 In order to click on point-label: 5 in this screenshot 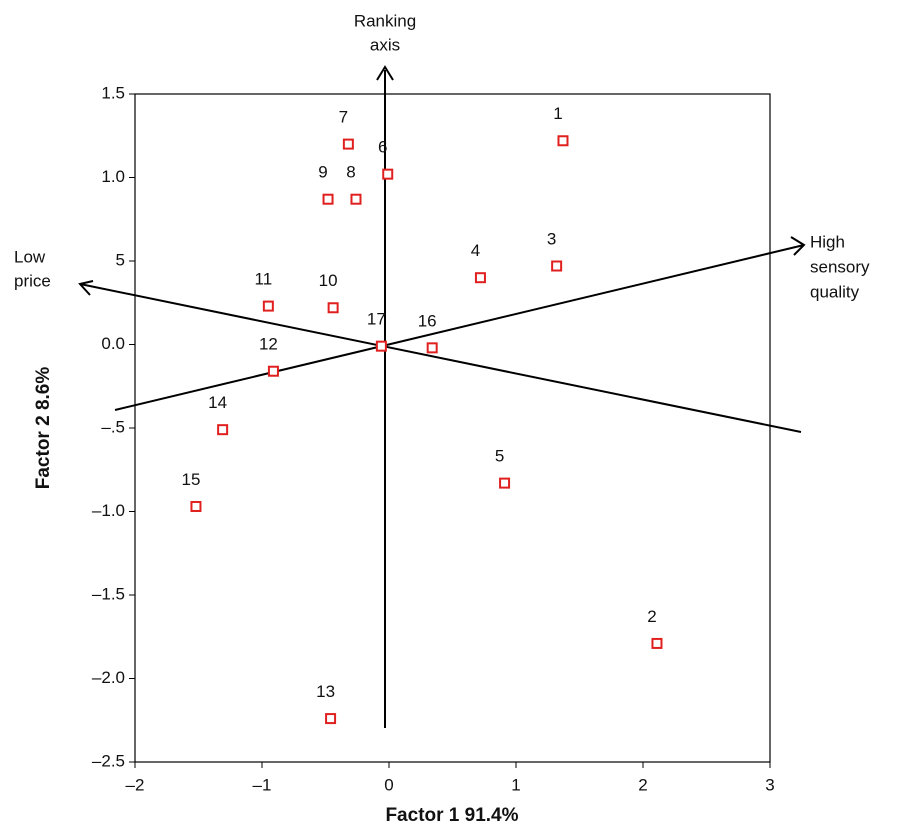, I will do `click(499, 456)`.